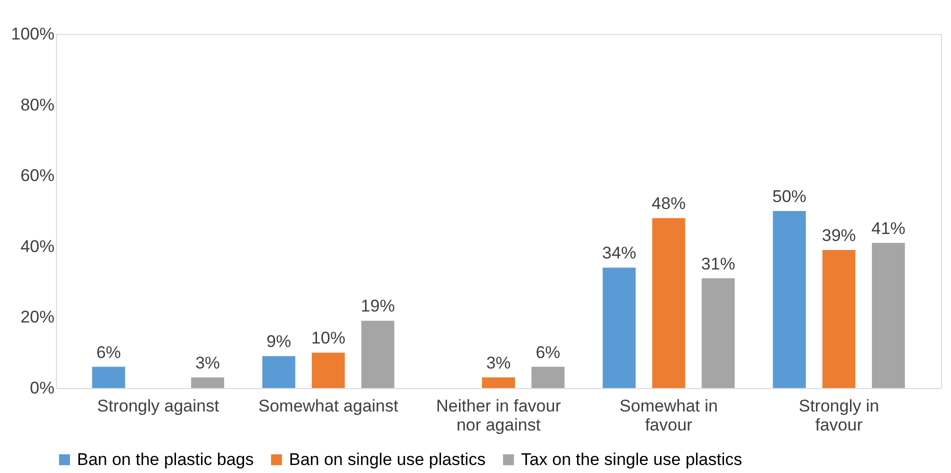  I want to click on y-tick-label: 40%, so click(37, 246).